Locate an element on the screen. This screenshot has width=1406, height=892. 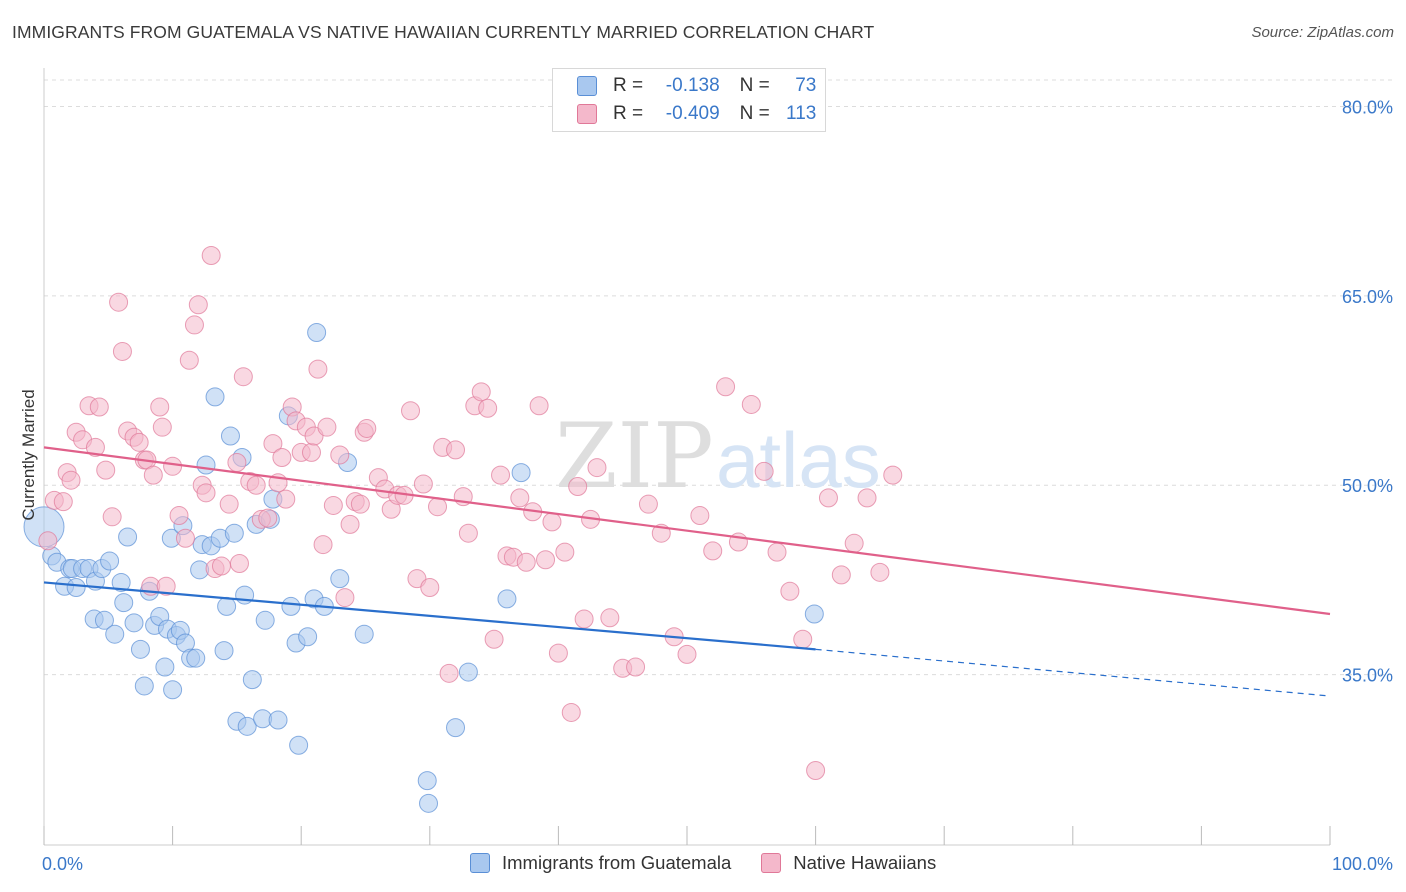
legend-n-value: 113 is located at coordinates (801, 113).